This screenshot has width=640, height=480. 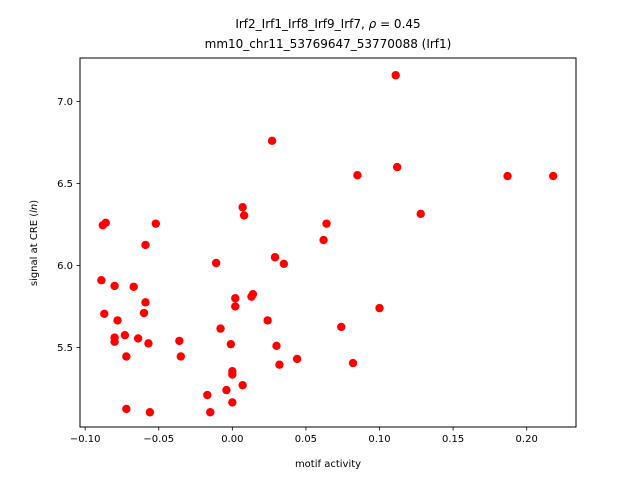 I want to click on x-tick-label: 0.20, so click(x=527, y=439).